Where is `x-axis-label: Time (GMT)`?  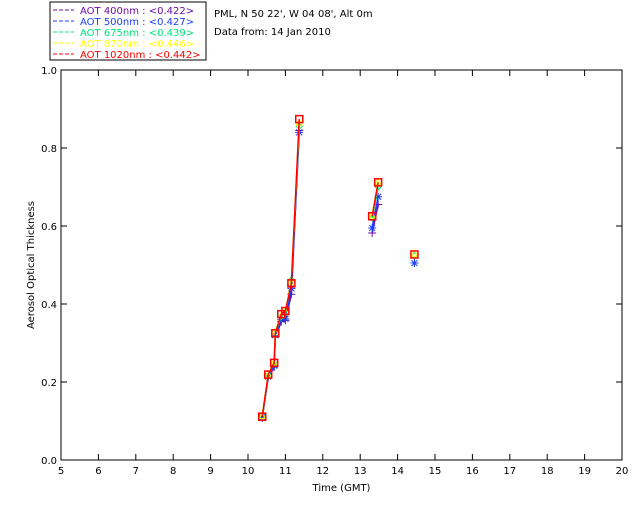
x-axis-label: Time (GMT) is located at coordinates (341, 488).